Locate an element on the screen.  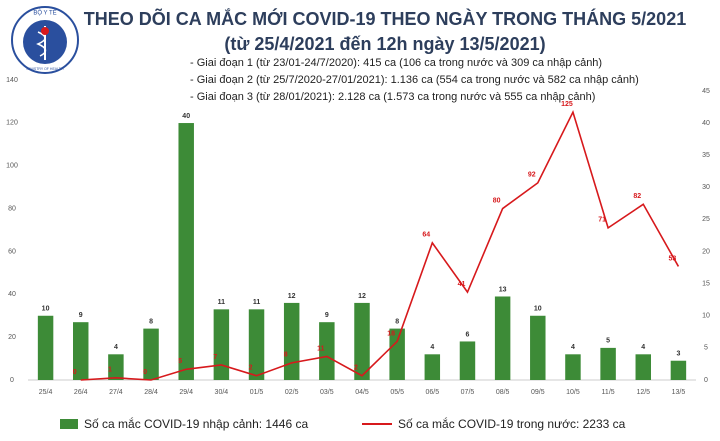
logo: BỘ Y TẾ MINISTRY OF HEALTH is located at coordinates (45, 40).